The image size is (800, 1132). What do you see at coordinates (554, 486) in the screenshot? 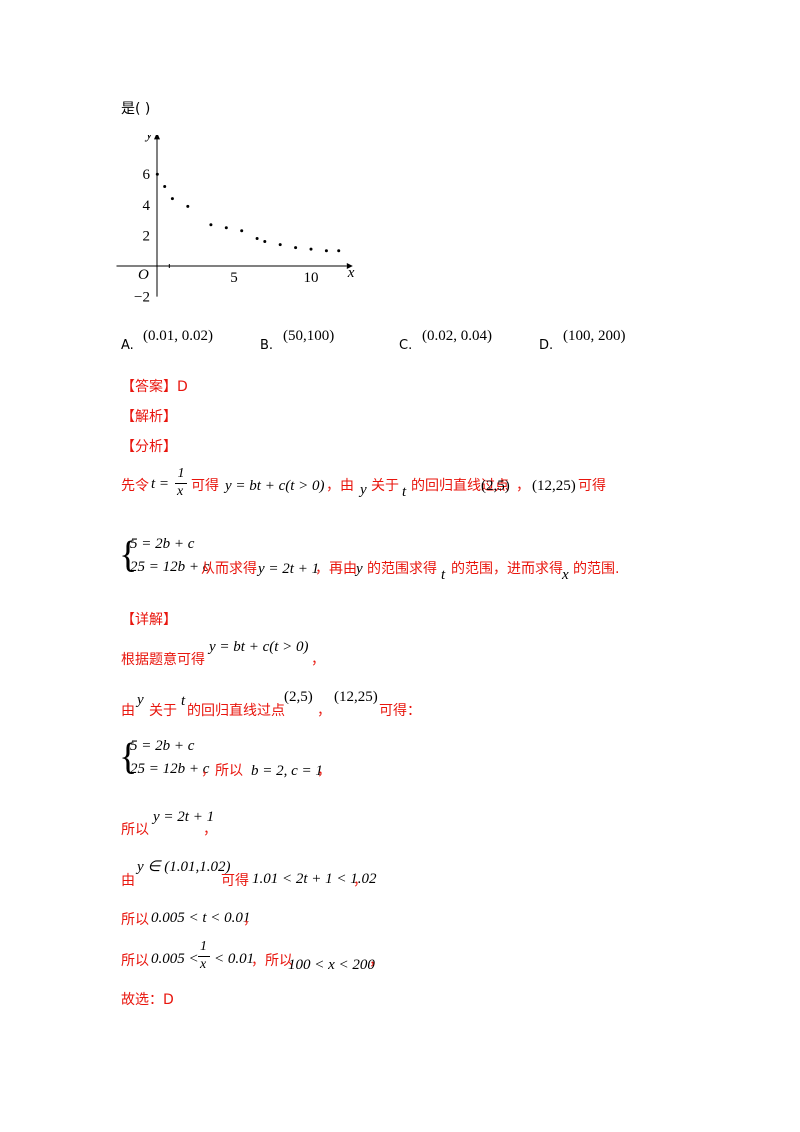
I see `fenxi-math: (12,25)` at bounding box center [554, 486].